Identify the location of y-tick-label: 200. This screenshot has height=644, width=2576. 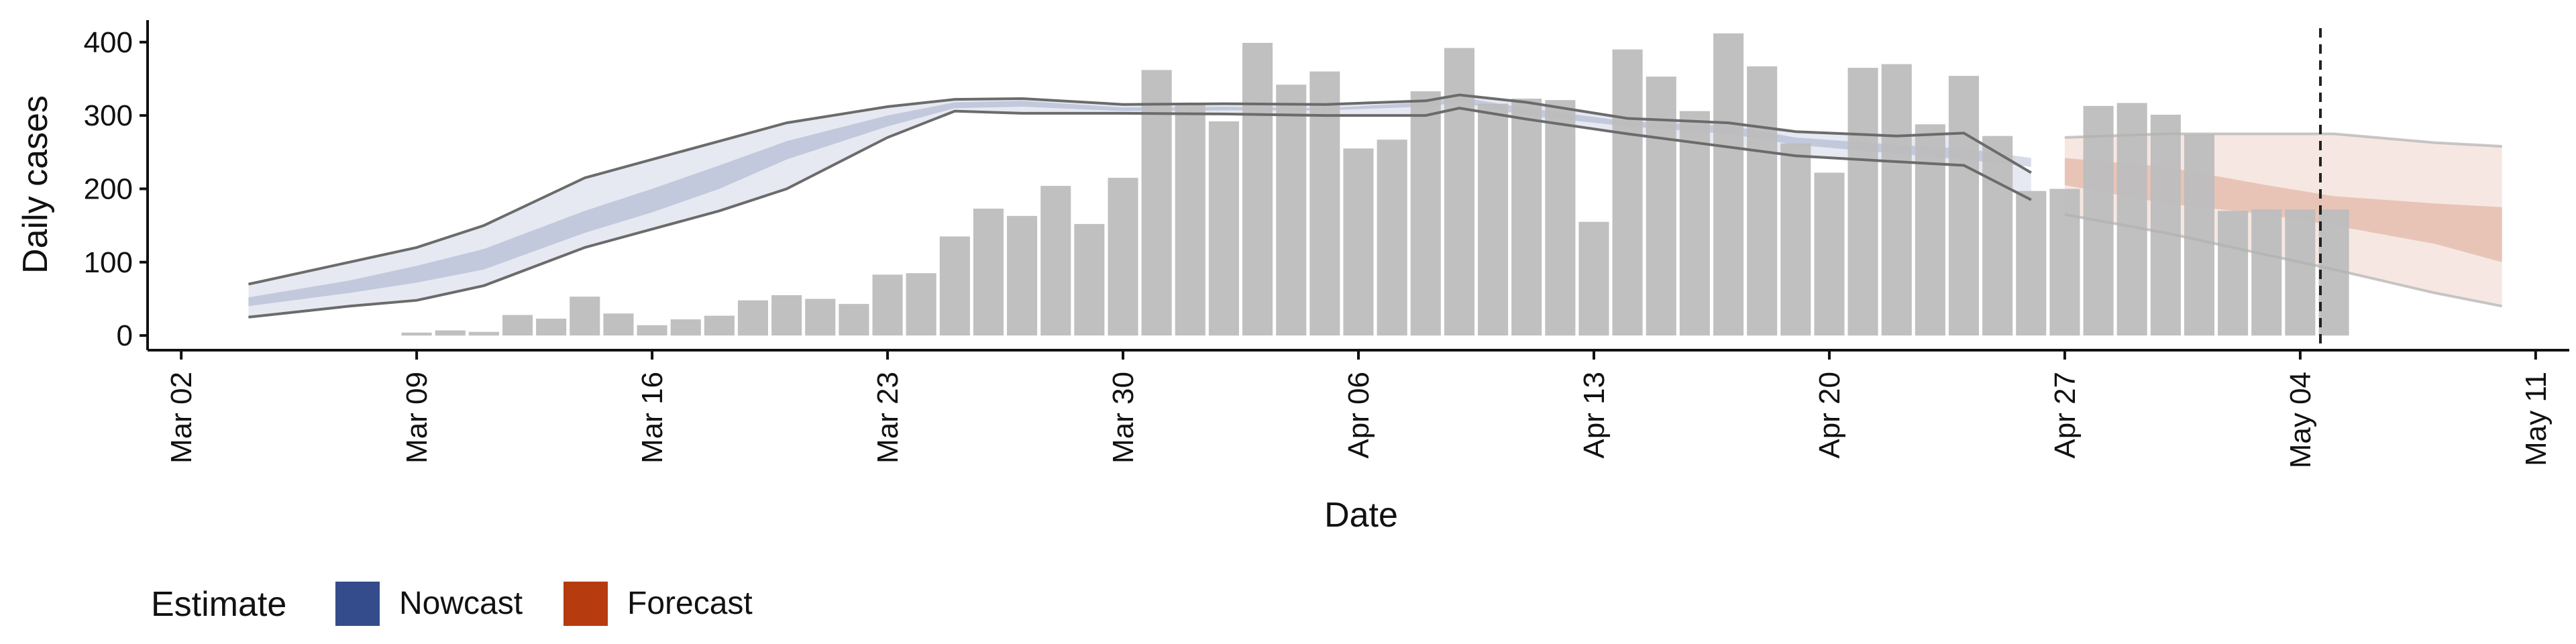
(108, 188).